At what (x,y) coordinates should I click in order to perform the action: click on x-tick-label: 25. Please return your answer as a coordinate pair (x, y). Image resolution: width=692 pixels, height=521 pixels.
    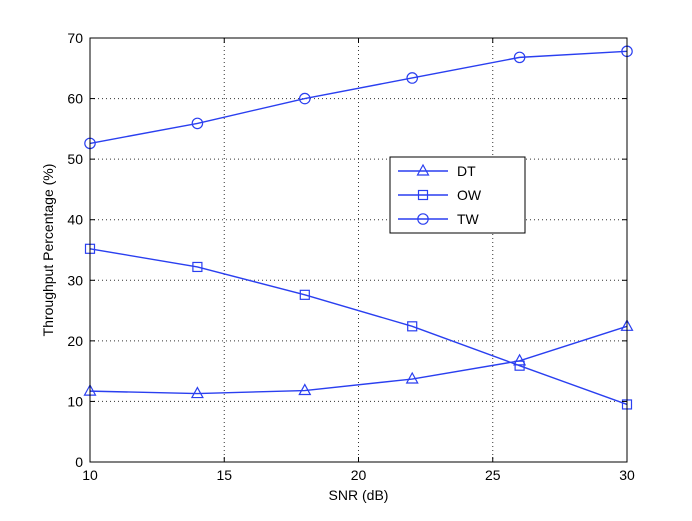
    Looking at the image, I should click on (493, 475).